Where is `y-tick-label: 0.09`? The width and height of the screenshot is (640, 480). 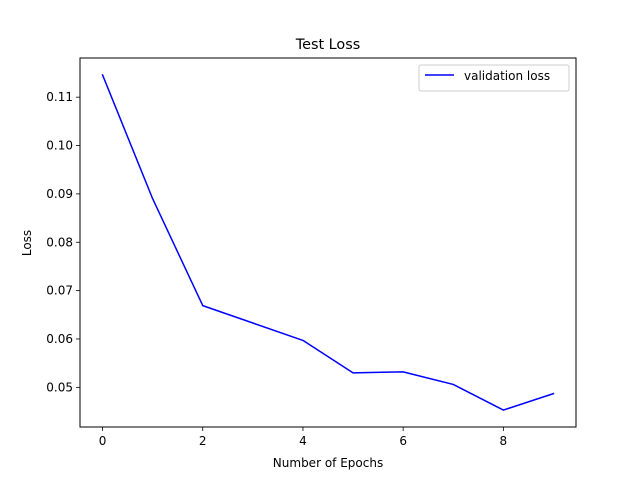 y-tick-label: 0.09 is located at coordinates (59, 194).